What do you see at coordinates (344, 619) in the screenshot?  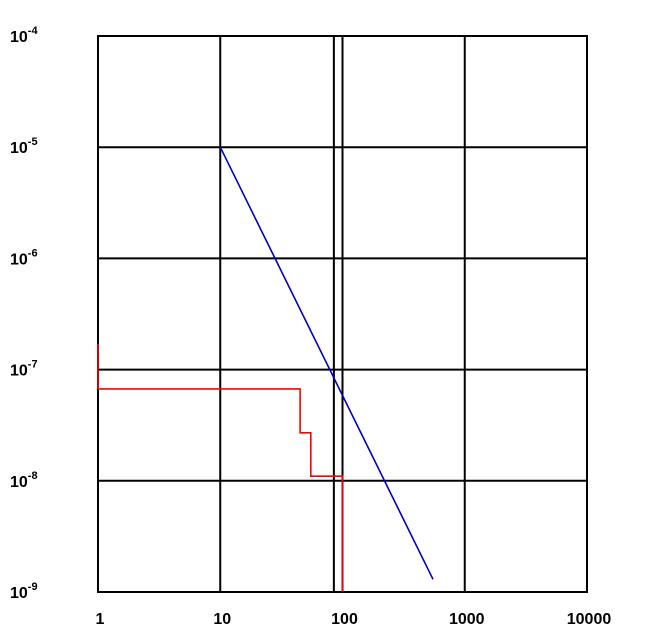 I see `x-tick-label: 100` at bounding box center [344, 619].